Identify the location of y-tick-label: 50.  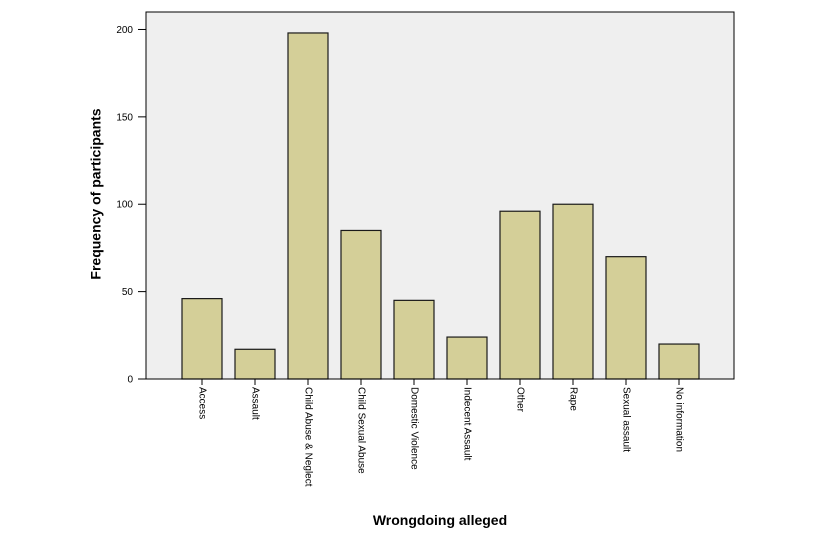
(128, 292).